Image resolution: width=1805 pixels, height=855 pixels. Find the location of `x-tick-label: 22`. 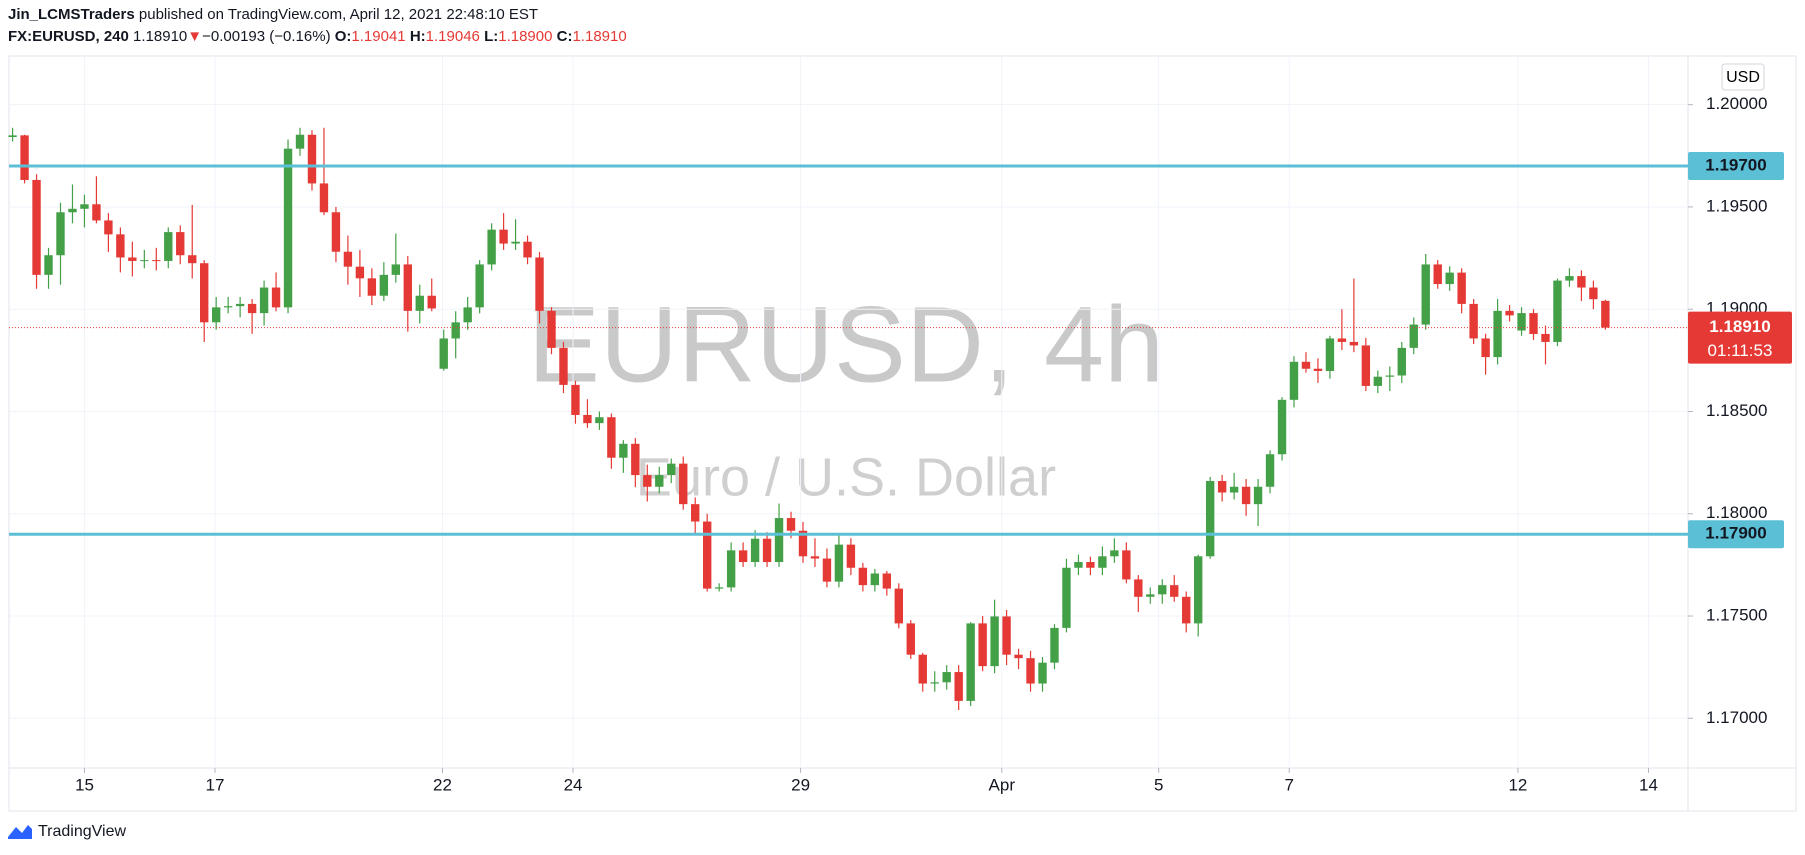

x-tick-label: 22 is located at coordinates (442, 784).